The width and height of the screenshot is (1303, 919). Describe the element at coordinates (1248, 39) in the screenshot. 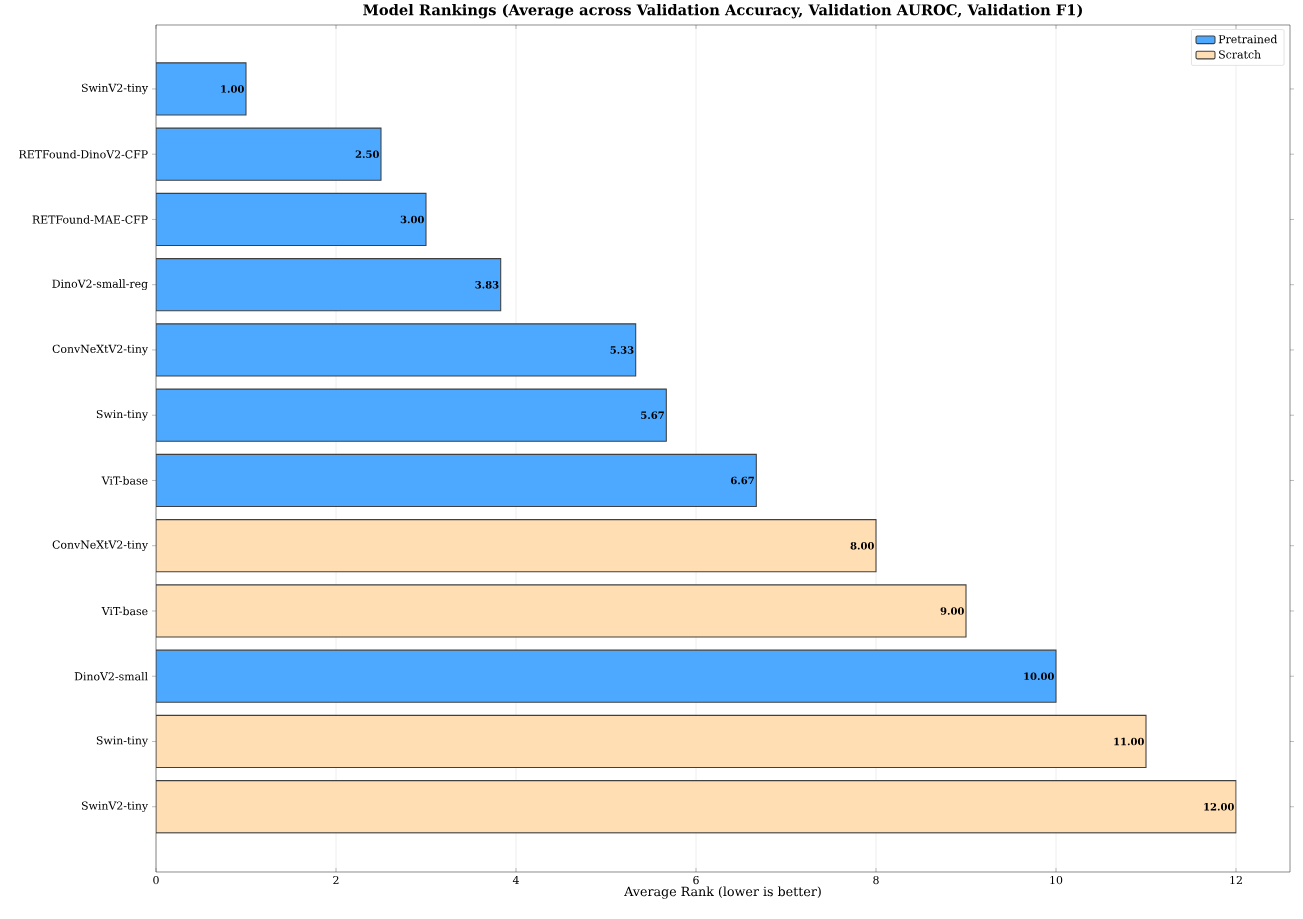

I see `legend-label: Pretrained` at that location.